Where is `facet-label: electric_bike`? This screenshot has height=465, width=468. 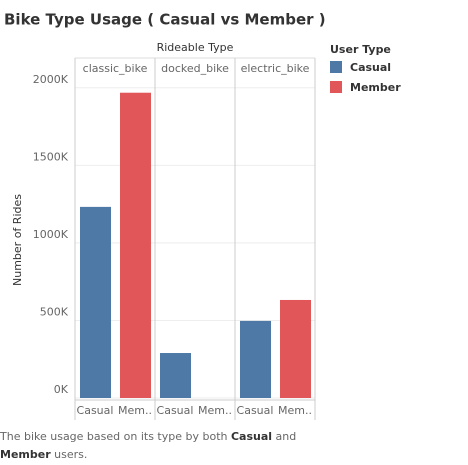
facet-label: electric_bike is located at coordinates (275, 68).